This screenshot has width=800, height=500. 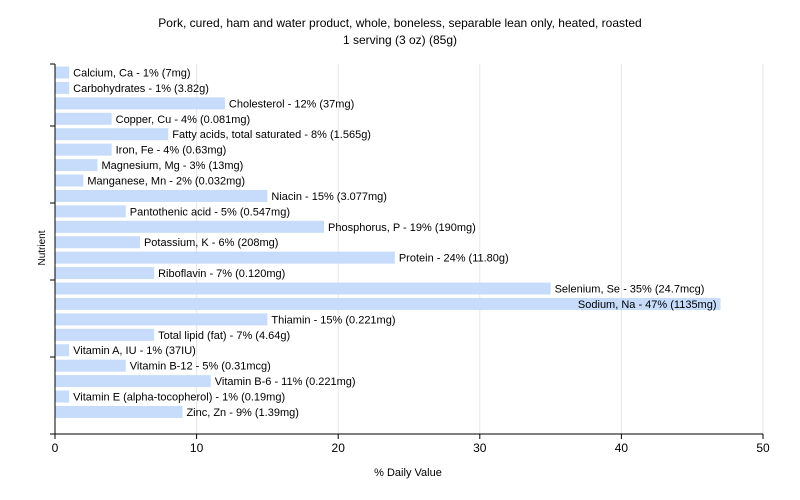 I want to click on bar-label: Zinc, Zn - 9% (1.39mg), so click(x=242, y=413).